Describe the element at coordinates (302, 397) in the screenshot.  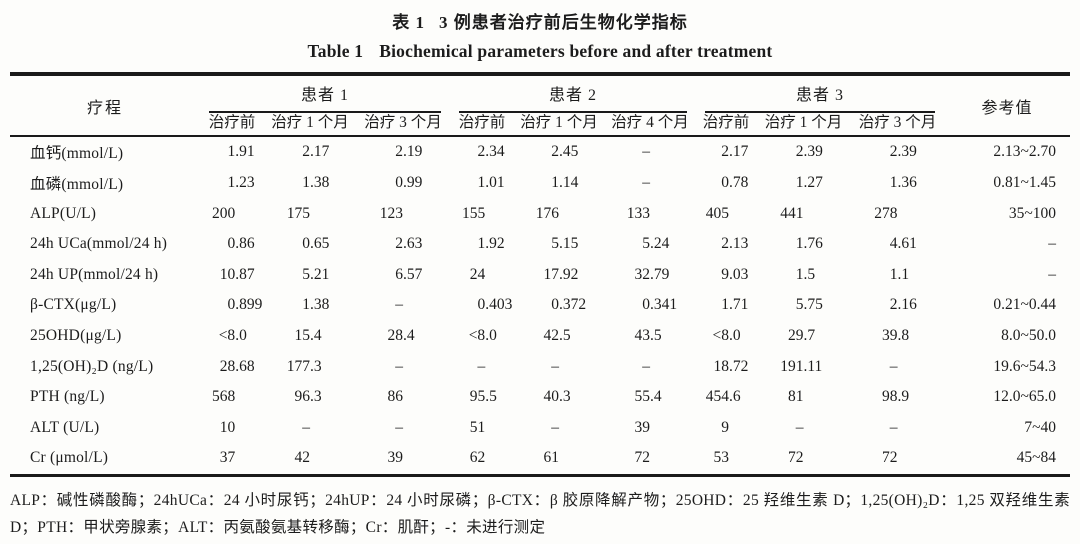
I see `value-integer-part: 96` at that location.